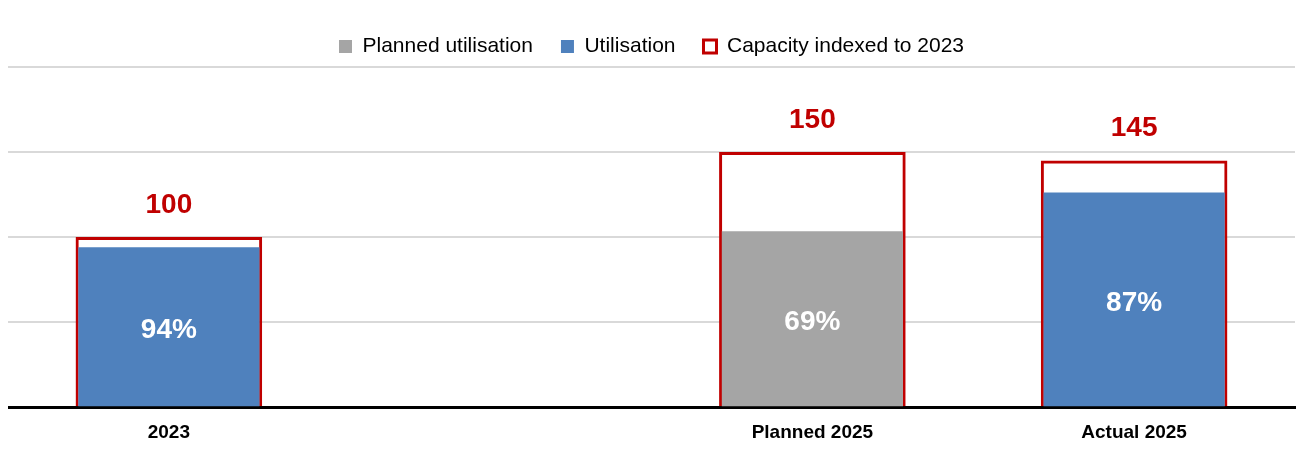 This screenshot has width=1313, height=466. Describe the element at coordinates (447, 45) in the screenshot. I see `legend-label: Planned utilisation` at that location.